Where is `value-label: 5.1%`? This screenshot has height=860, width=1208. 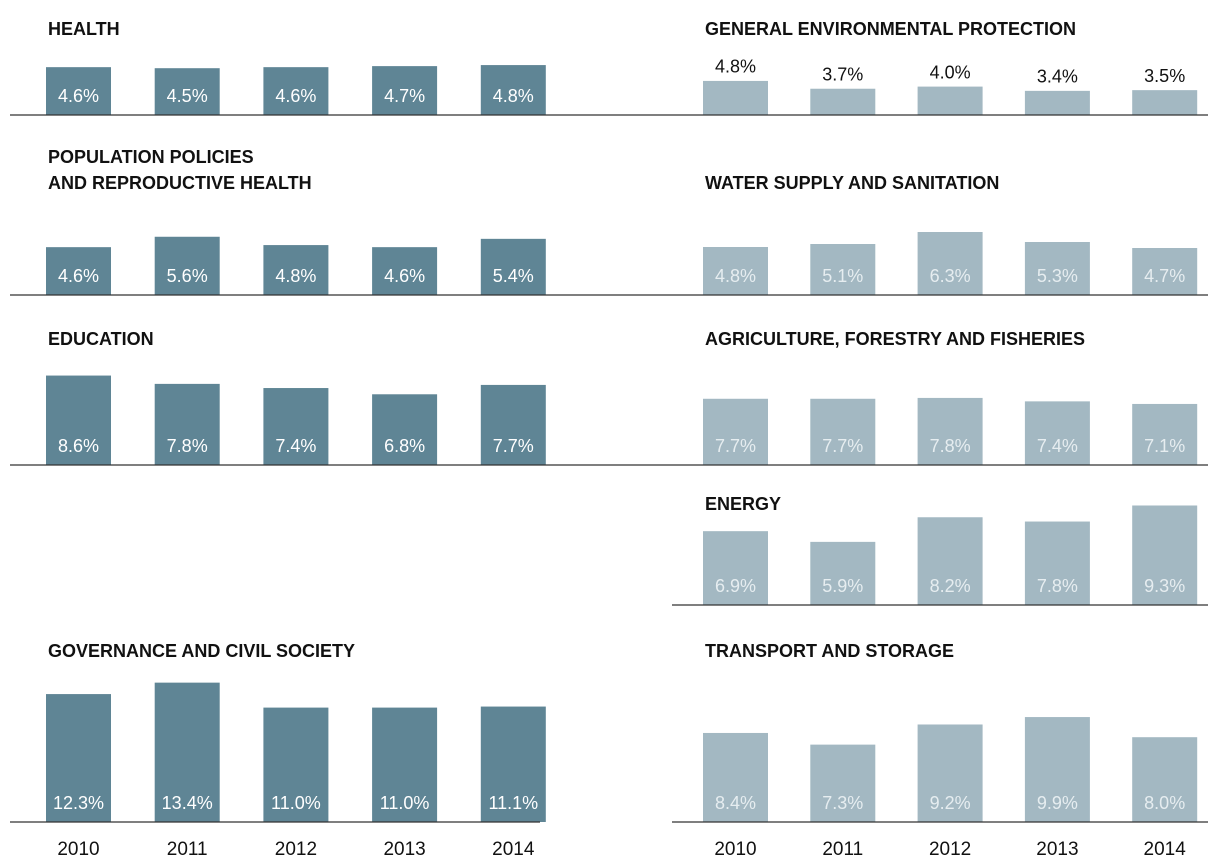 value-label: 5.1% is located at coordinates (842, 276).